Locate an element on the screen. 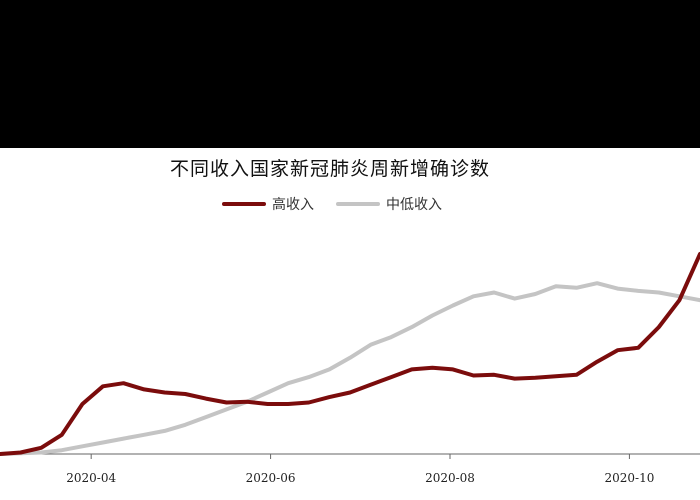 The height and width of the screenshot is (500, 700). legend-swatch-high-income is located at coordinates (244, 204).